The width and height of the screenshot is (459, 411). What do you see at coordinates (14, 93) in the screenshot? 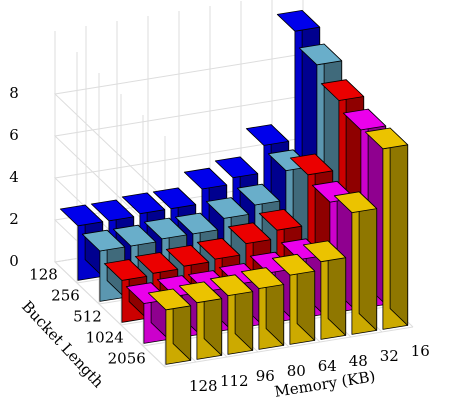
I see `z-tick-label: 8` at bounding box center [14, 93].